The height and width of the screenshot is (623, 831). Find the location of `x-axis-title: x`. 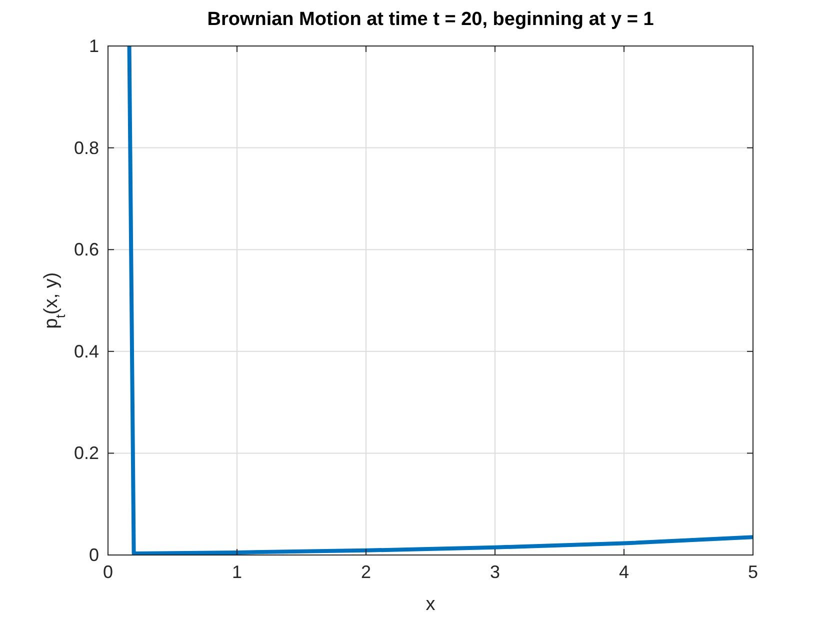

x-axis-title: x is located at coordinates (431, 604).